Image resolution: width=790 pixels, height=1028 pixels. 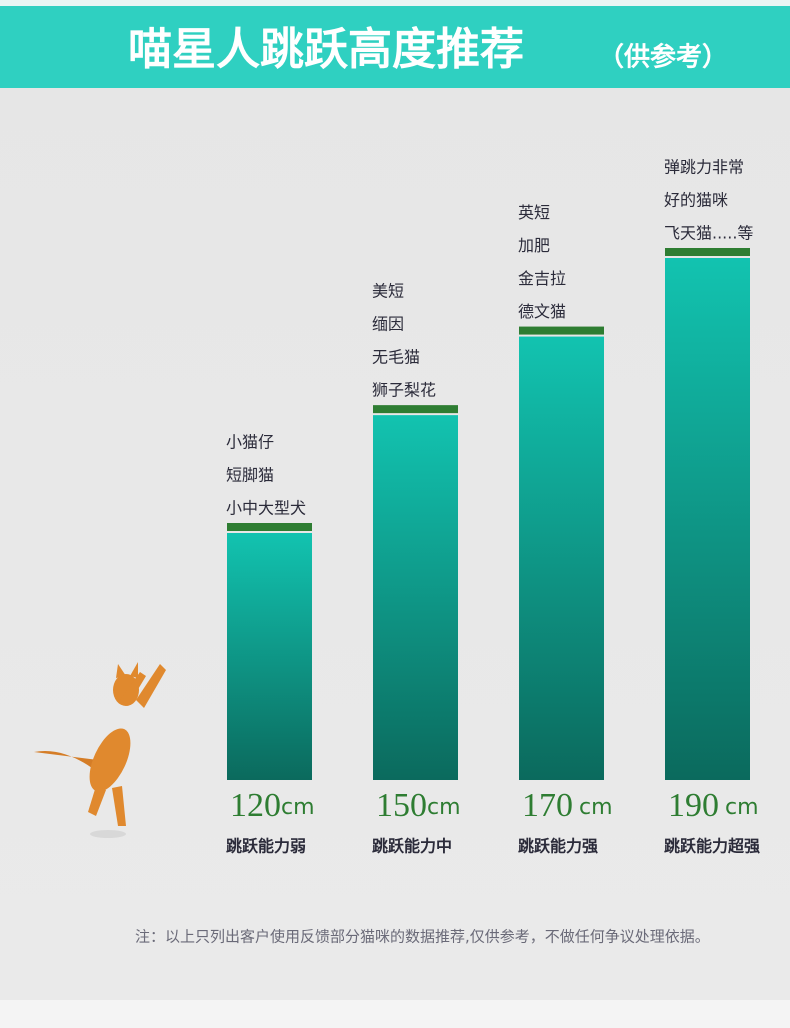 What do you see at coordinates (396, 357) in the screenshot?
I see `breed-label: 无毛猫` at bounding box center [396, 357].